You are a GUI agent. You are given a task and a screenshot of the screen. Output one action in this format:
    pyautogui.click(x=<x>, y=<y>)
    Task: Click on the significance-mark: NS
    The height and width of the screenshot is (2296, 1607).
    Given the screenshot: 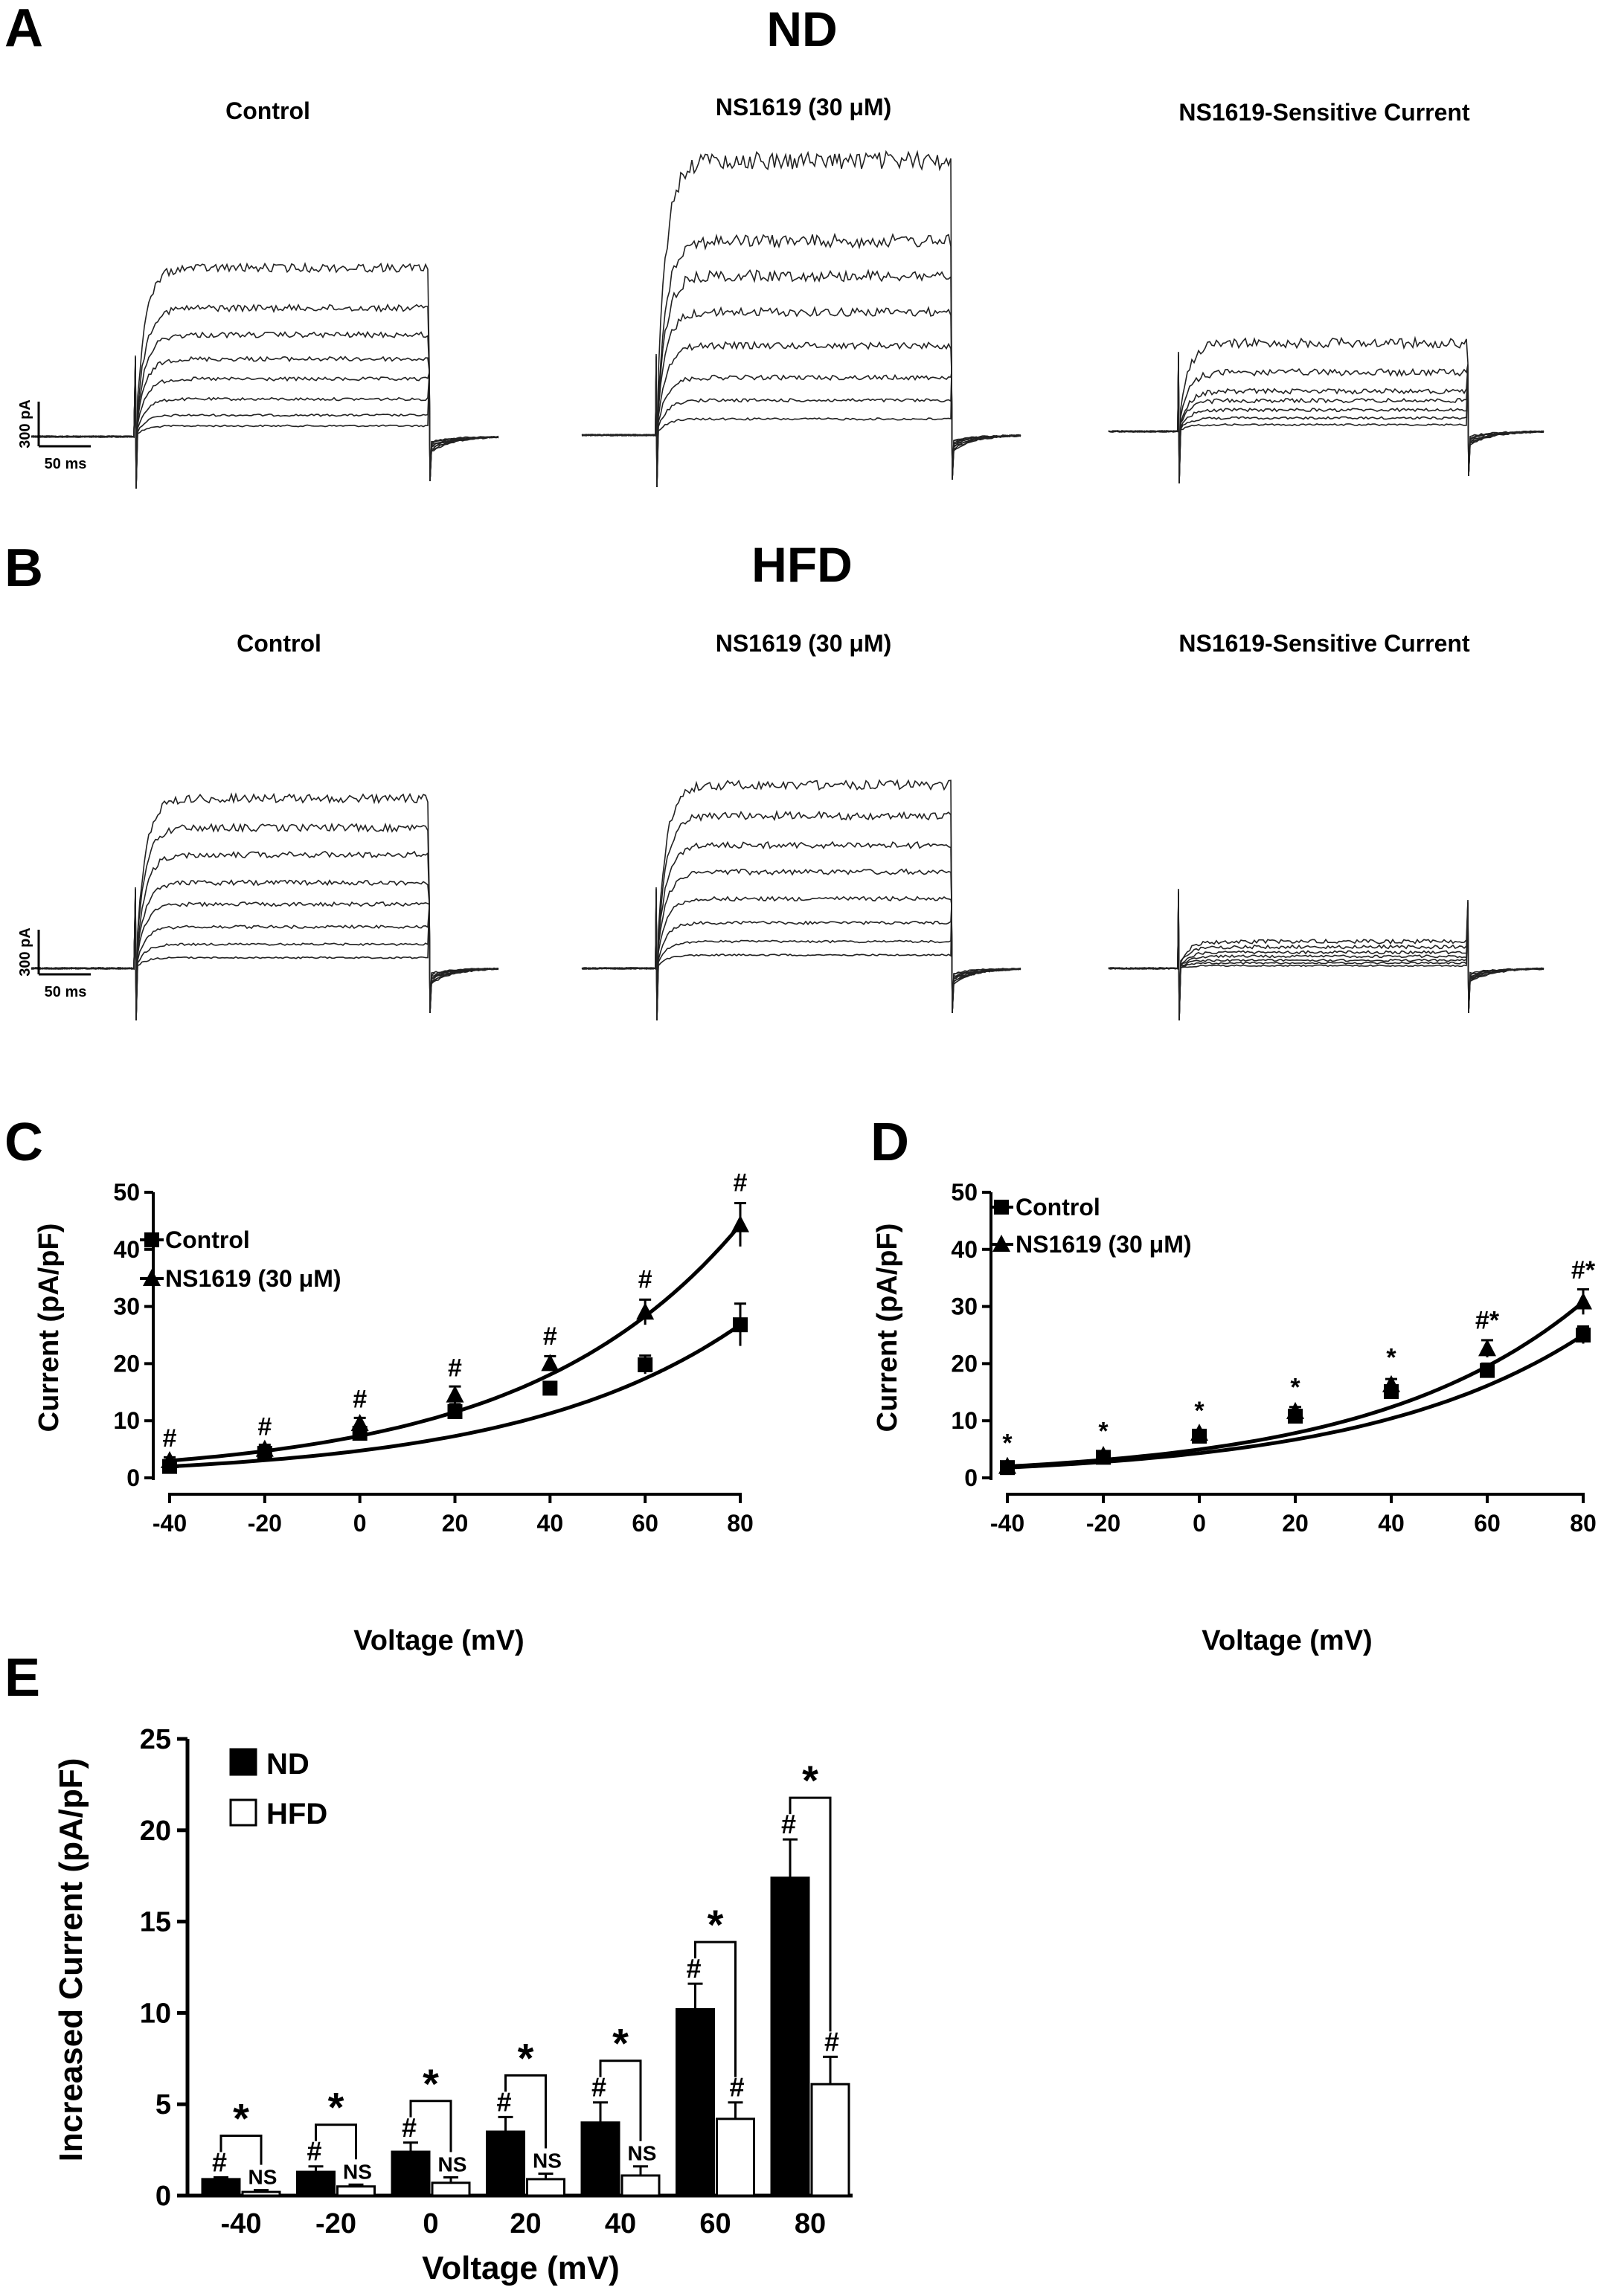 What is the action you would take?
    pyautogui.click(x=357, y=2171)
    